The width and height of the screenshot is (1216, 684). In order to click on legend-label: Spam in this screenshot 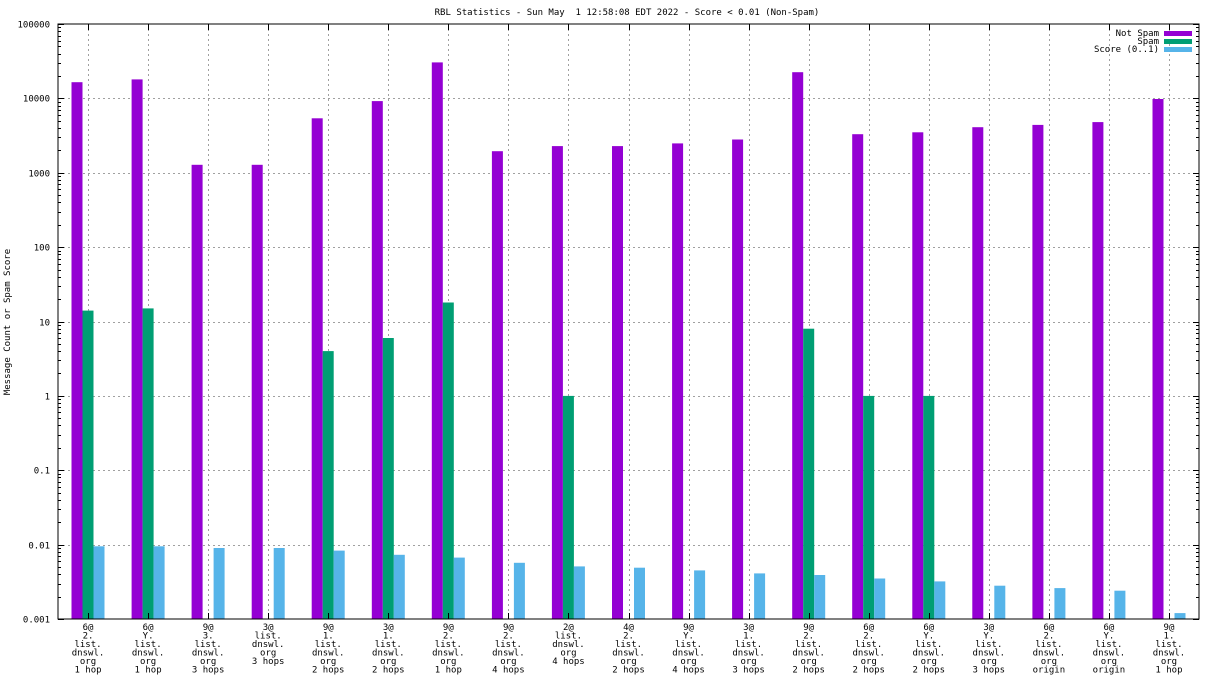, I will do `click(1148, 42)`.